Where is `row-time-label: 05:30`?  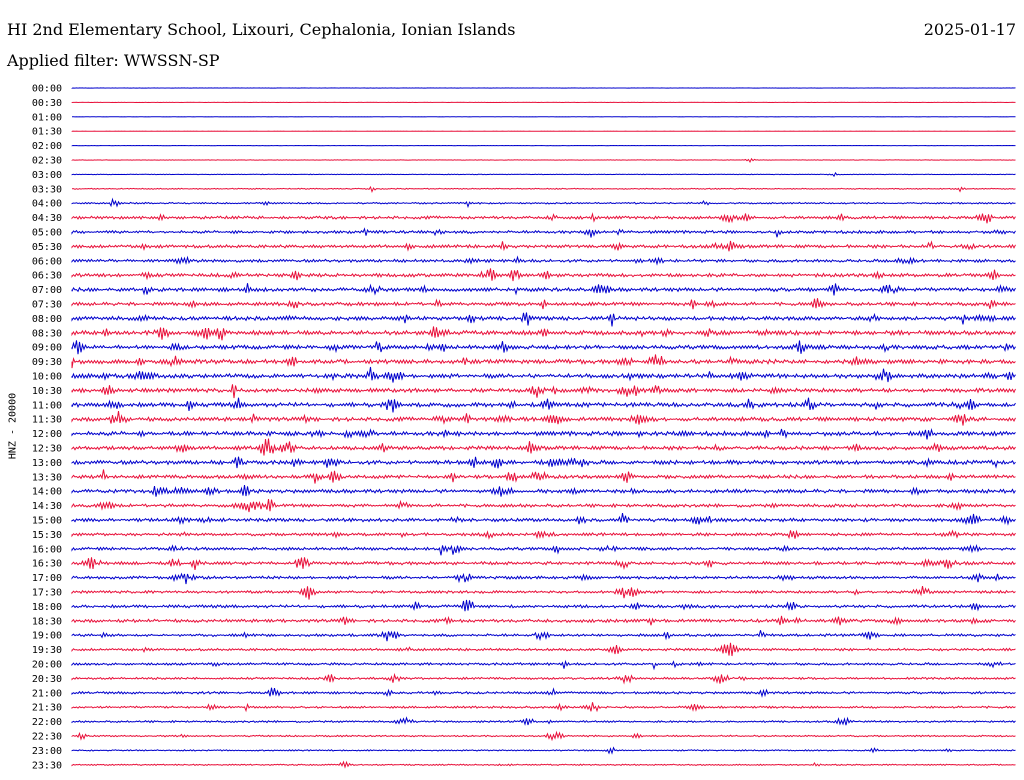 row-time-label: 05:30 is located at coordinates (47, 247).